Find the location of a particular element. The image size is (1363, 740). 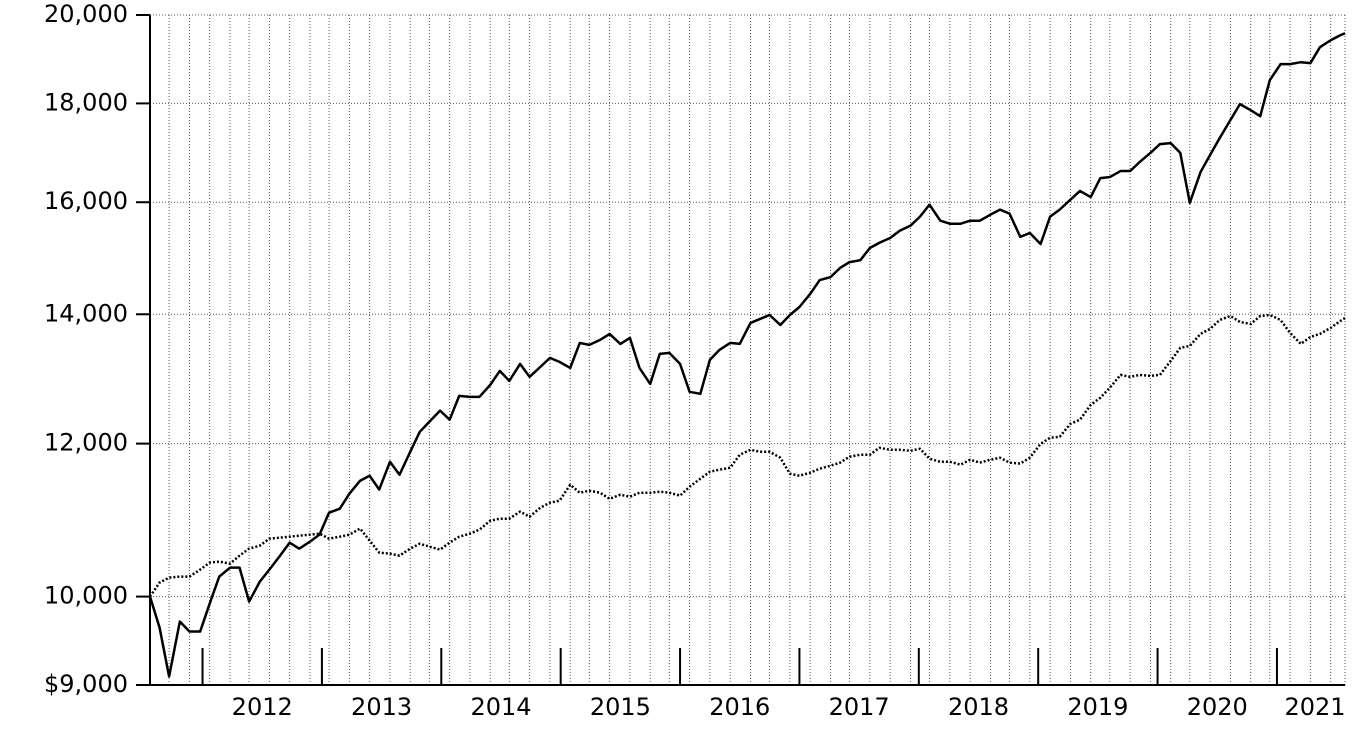

x-tick-label: 2018 is located at coordinates (978, 707).